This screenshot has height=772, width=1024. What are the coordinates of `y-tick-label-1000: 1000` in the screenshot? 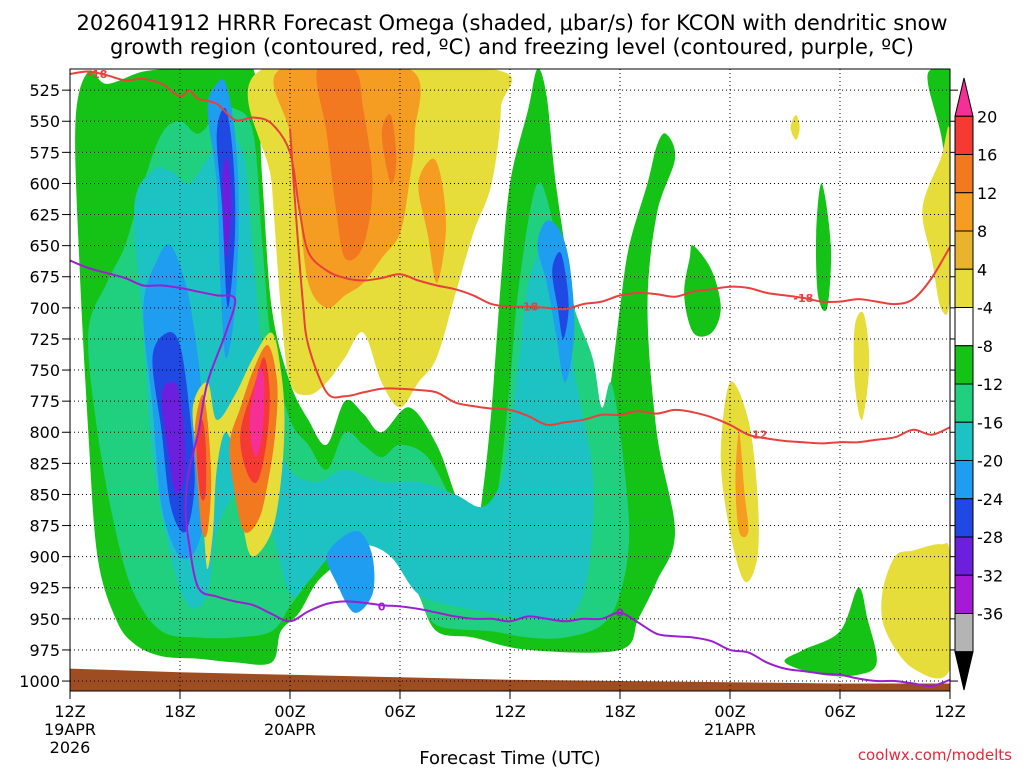 It's located at (39, 681).